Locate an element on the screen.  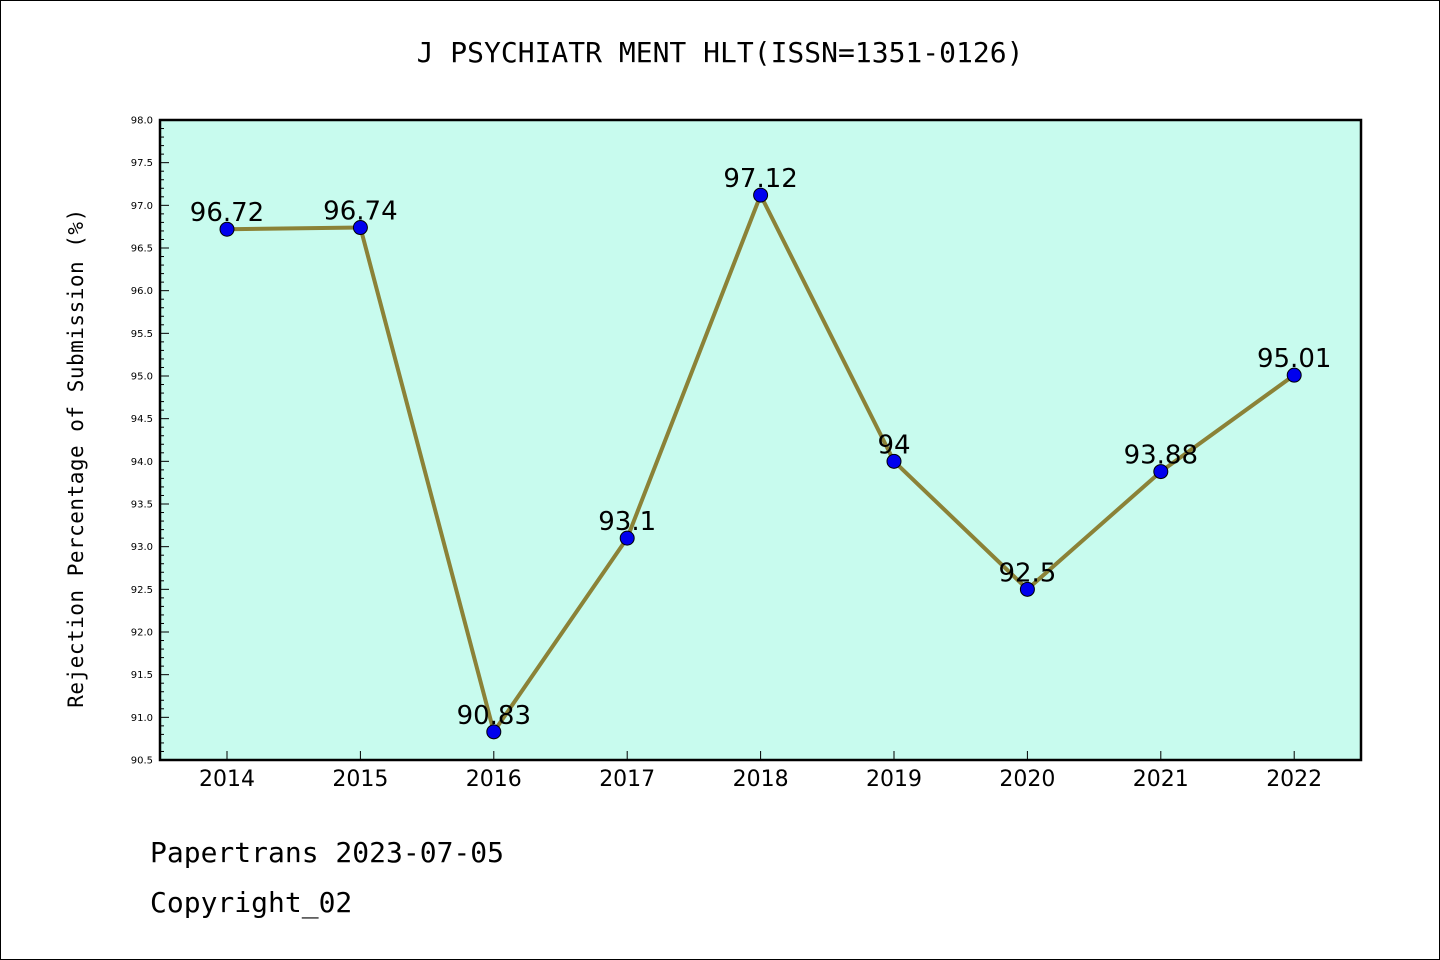
data-label: 93.88 is located at coordinates (1161, 456).